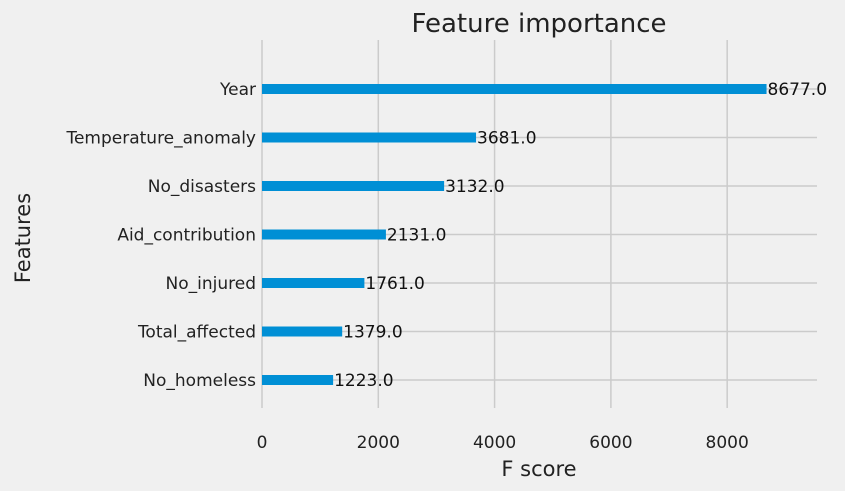 The height and width of the screenshot is (491, 845). Describe the element at coordinates (262, 443) in the screenshot. I see `x-tick-label: 0` at that location.